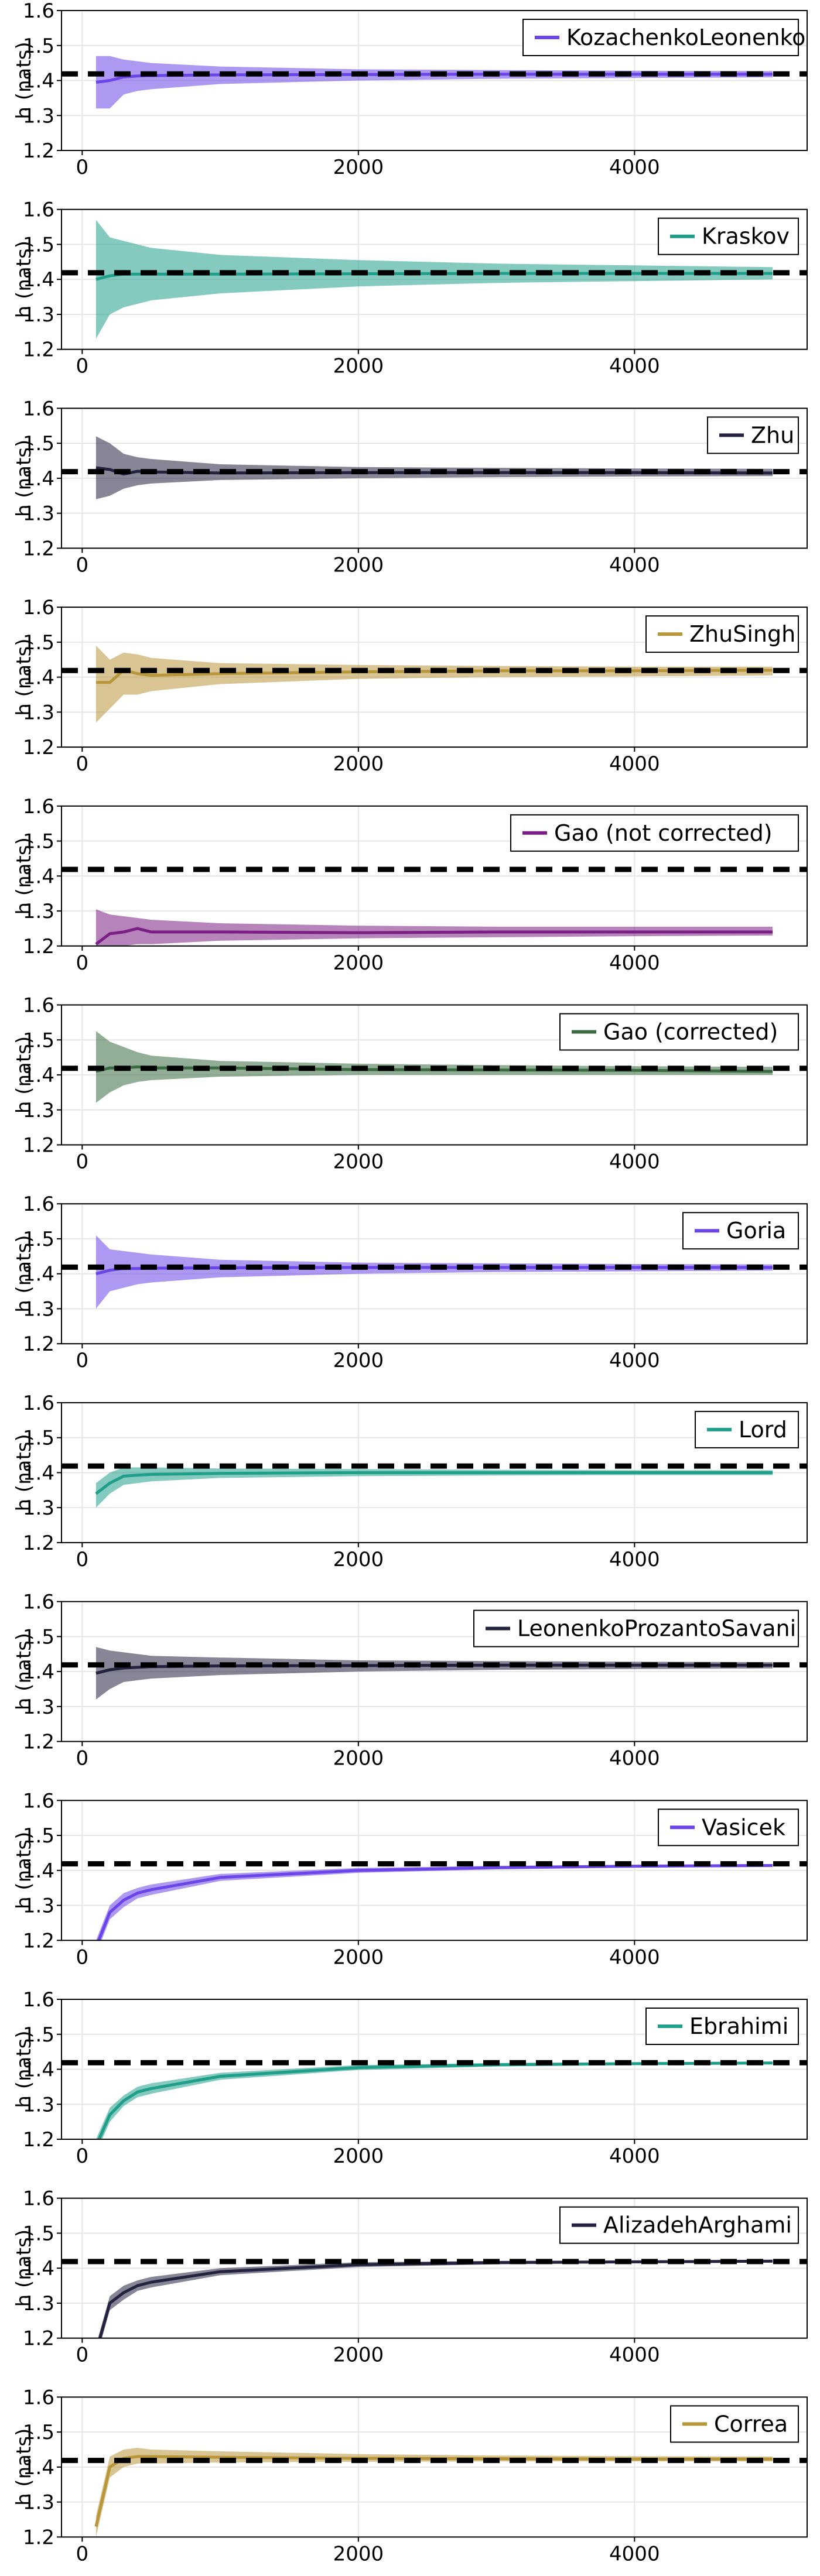  What do you see at coordinates (747, 1429) in the screenshot?
I see `legend: Lord` at bounding box center [747, 1429].